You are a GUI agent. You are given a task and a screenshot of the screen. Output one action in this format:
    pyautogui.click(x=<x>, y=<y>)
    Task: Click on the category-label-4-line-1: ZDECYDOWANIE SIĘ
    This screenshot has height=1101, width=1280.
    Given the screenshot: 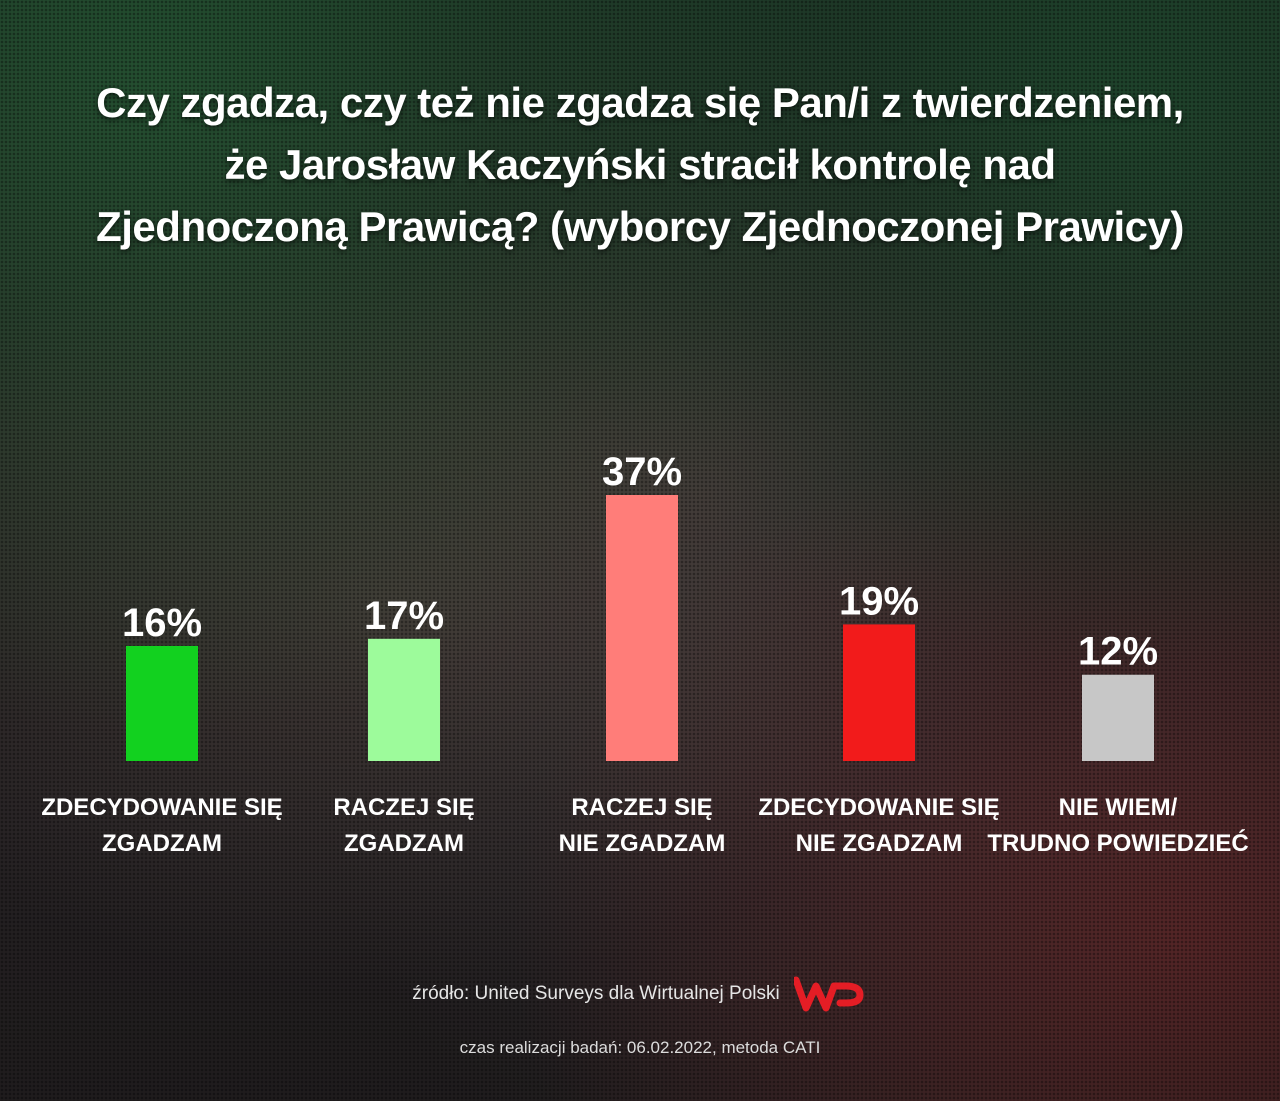 What is the action you would take?
    pyautogui.click(x=878, y=807)
    